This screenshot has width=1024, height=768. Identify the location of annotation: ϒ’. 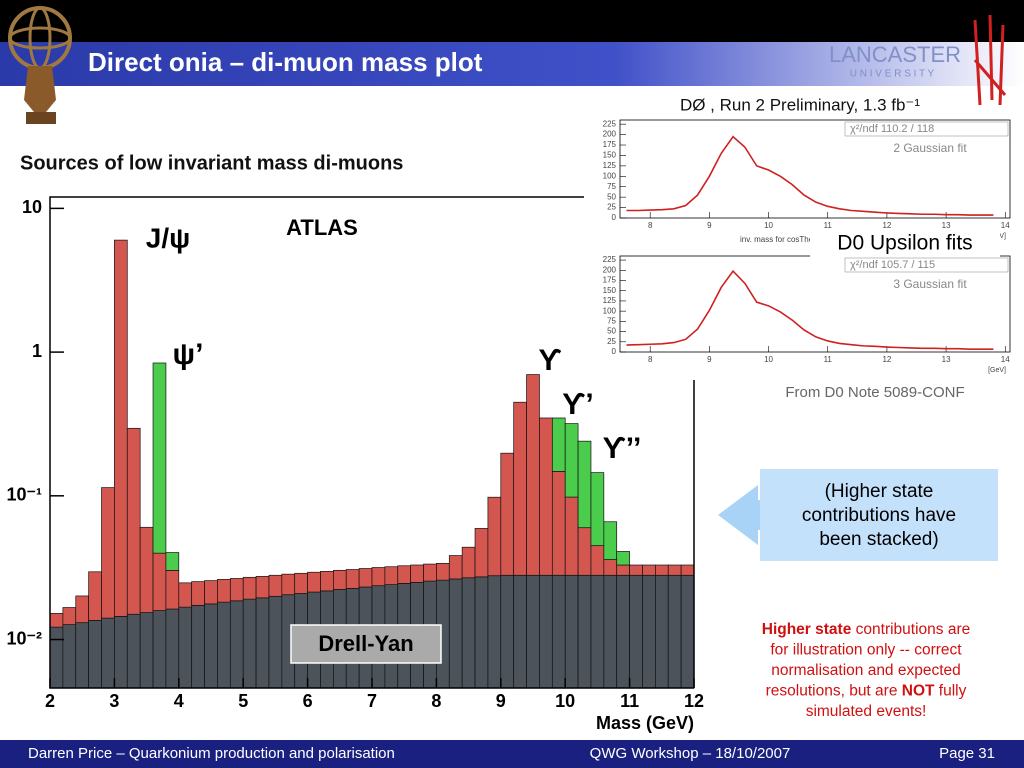
(577, 404).